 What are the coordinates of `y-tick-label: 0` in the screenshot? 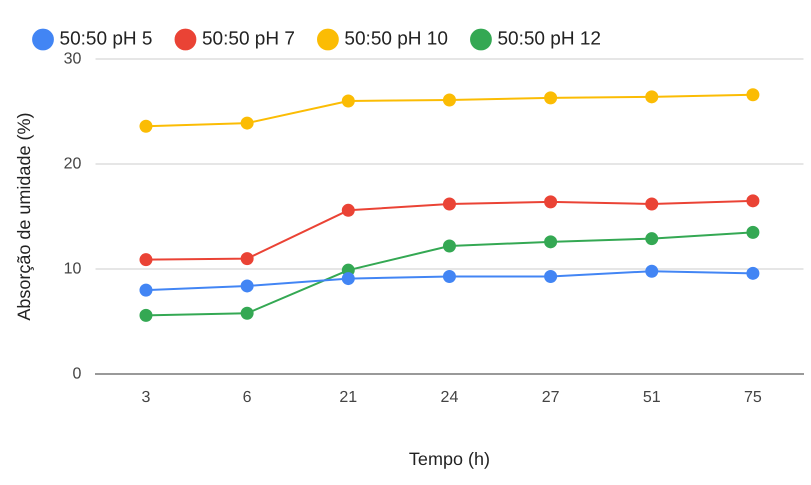 It's located at (77, 374).